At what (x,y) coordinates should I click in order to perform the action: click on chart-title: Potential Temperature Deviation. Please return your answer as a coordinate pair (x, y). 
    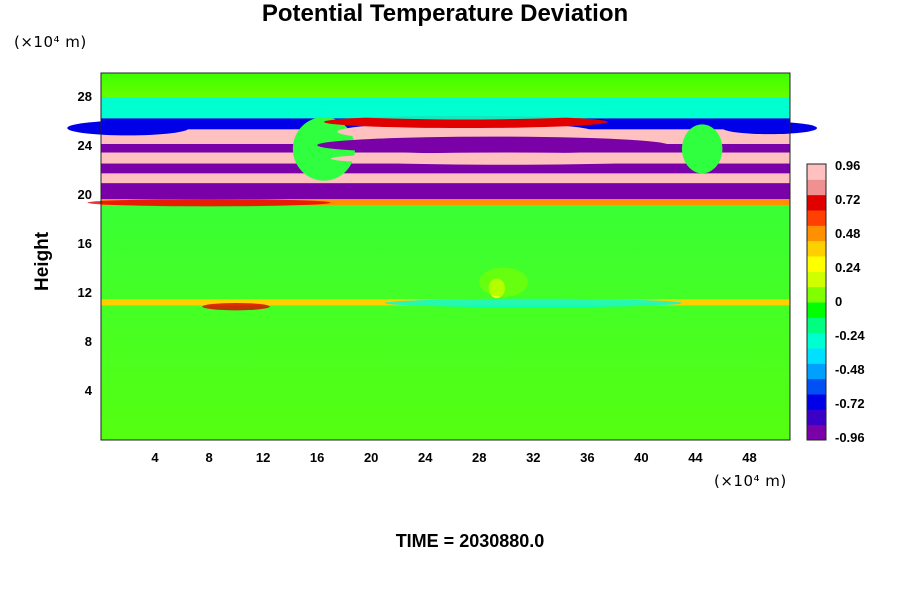
    Looking at the image, I should click on (445, 13).